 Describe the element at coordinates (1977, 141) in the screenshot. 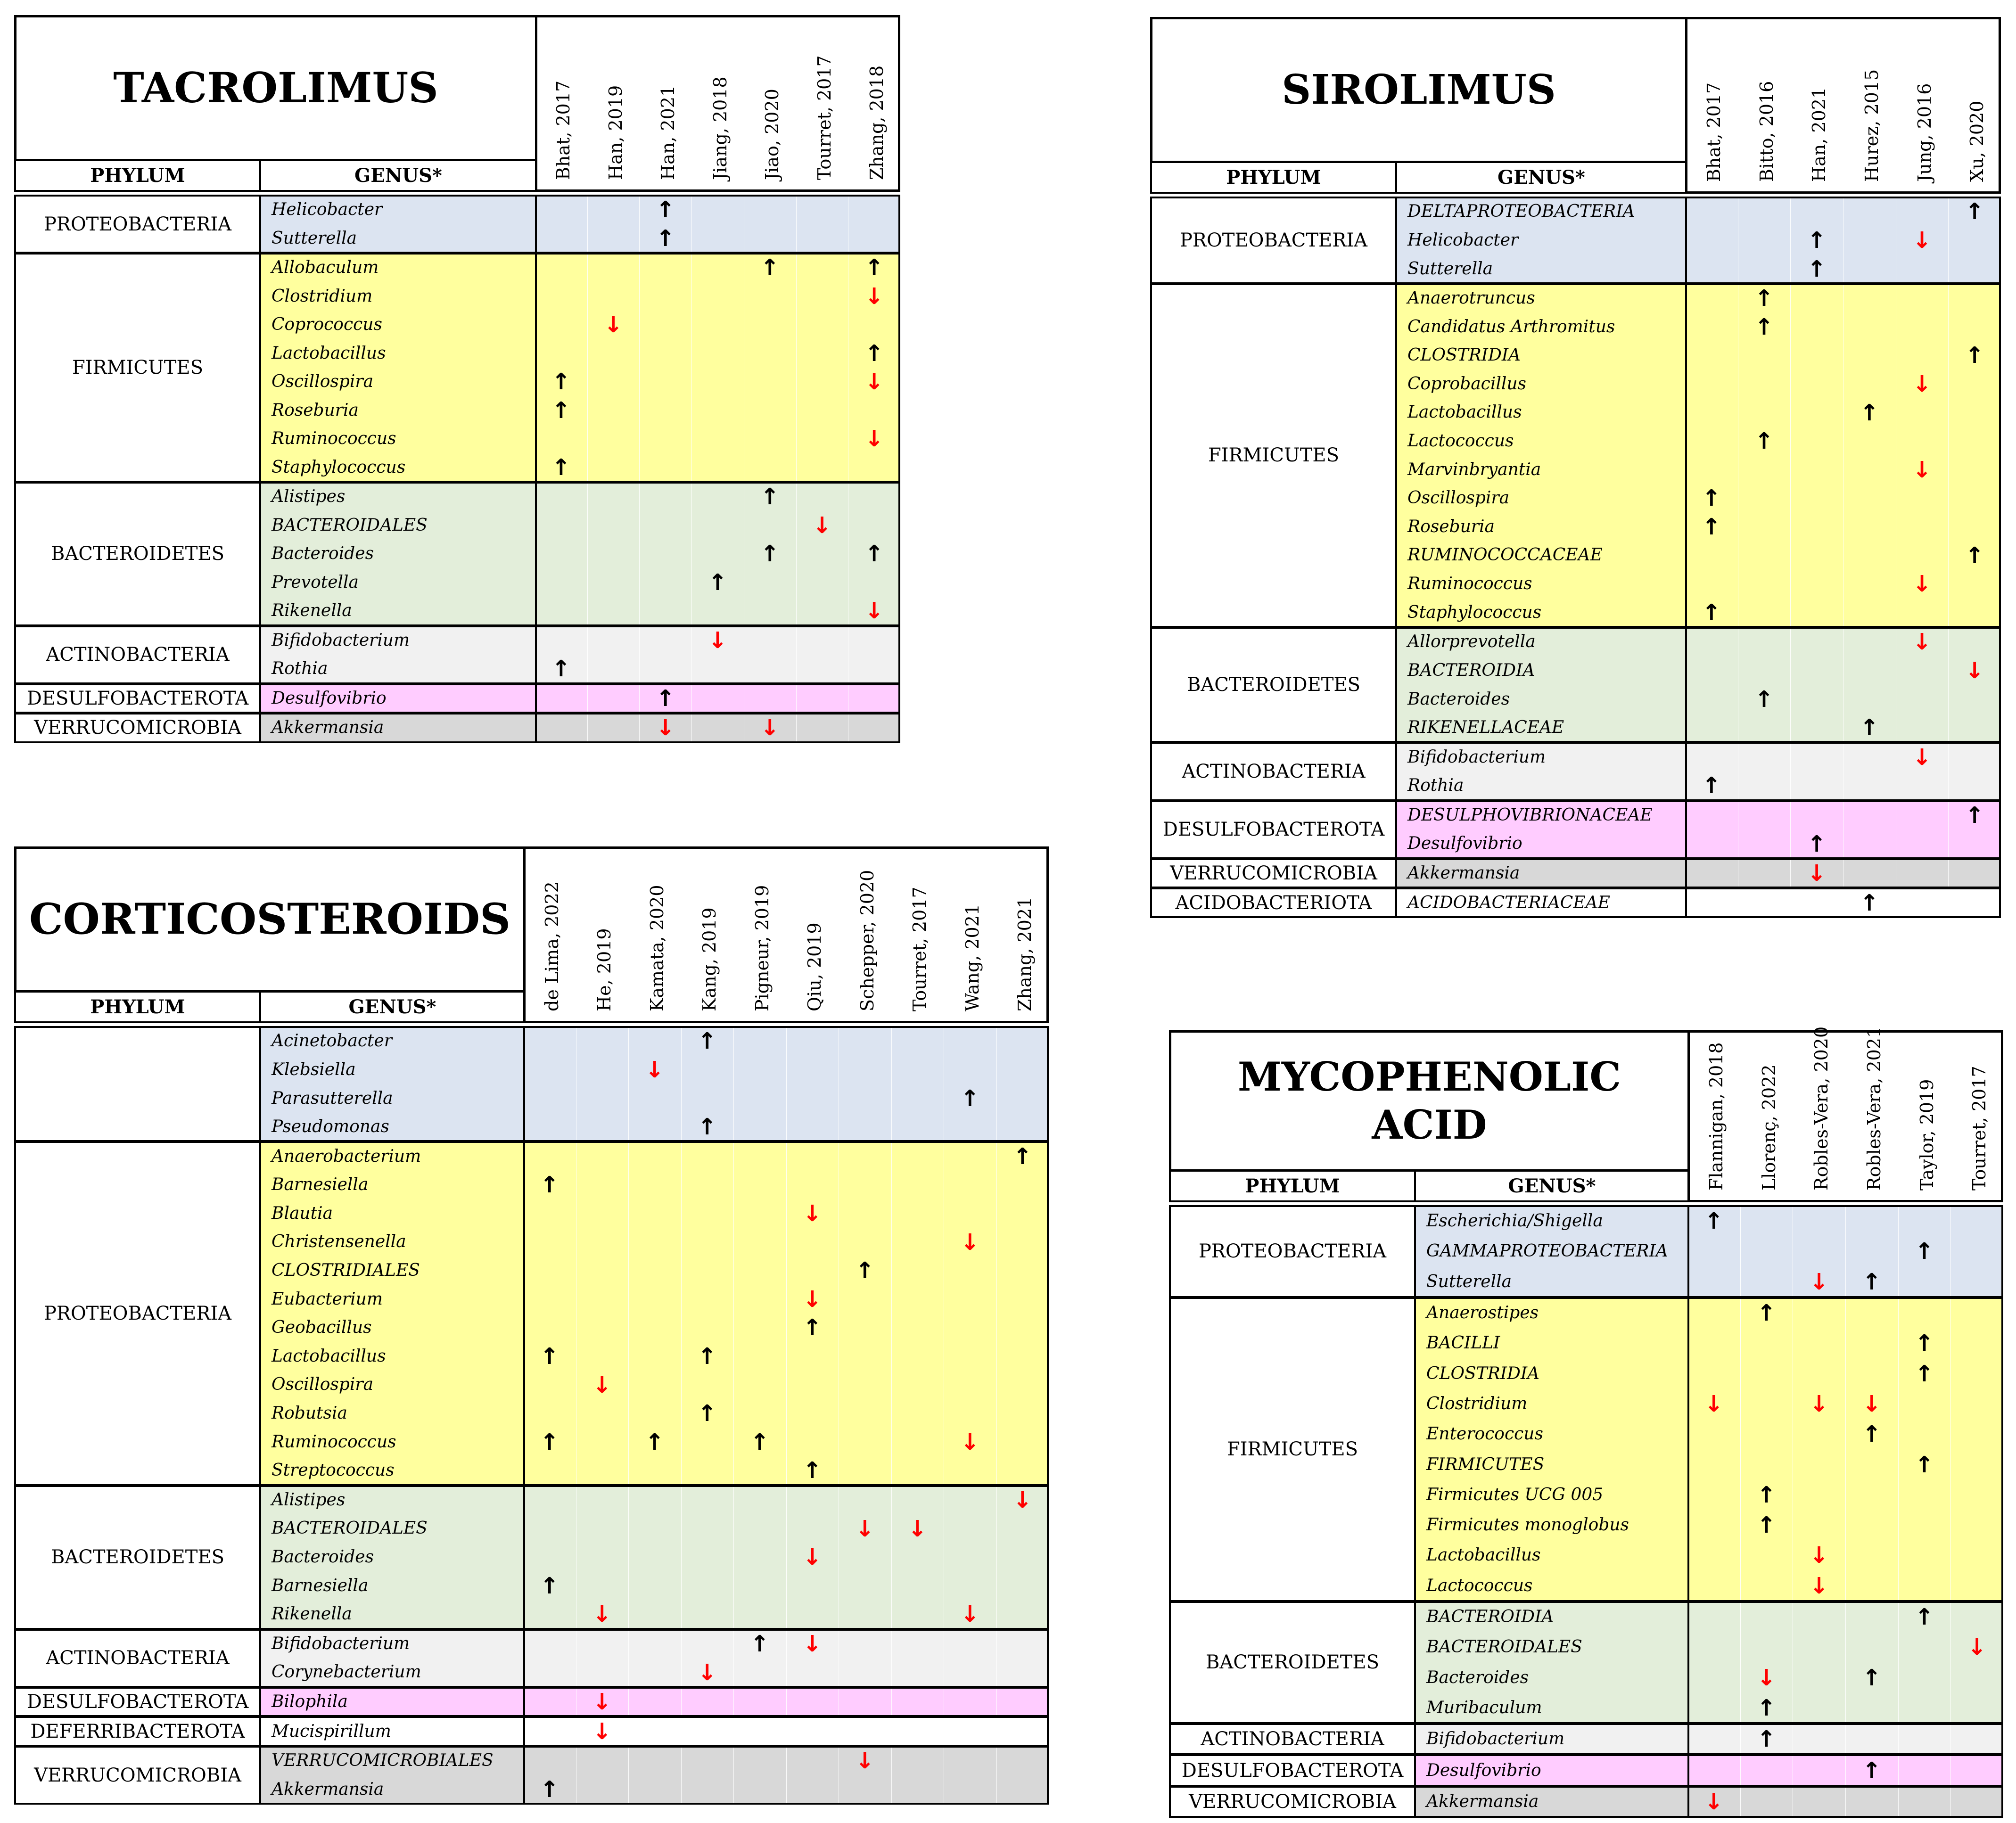

I see `study-label: Xu, 2020` at that location.